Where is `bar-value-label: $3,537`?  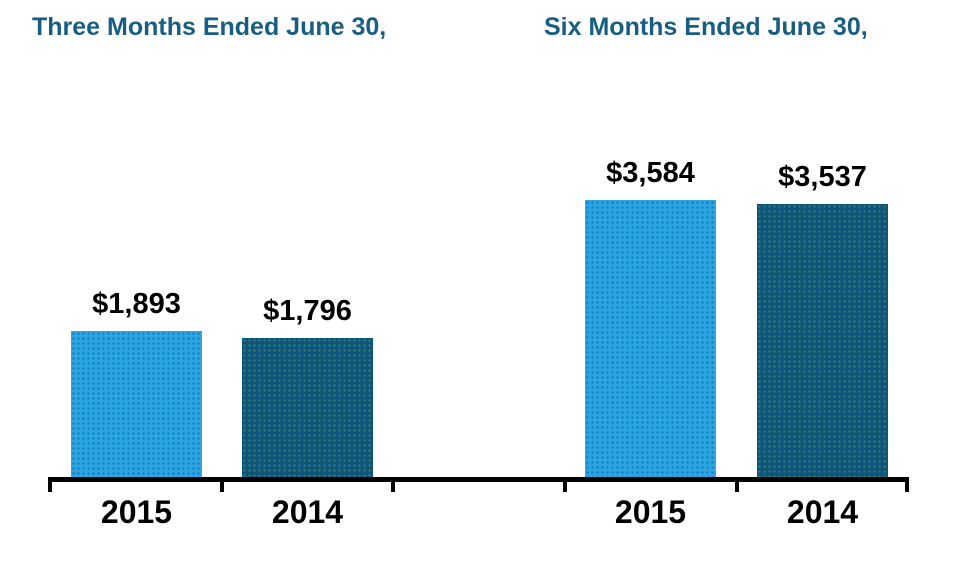
bar-value-label: $3,537 is located at coordinates (822, 177).